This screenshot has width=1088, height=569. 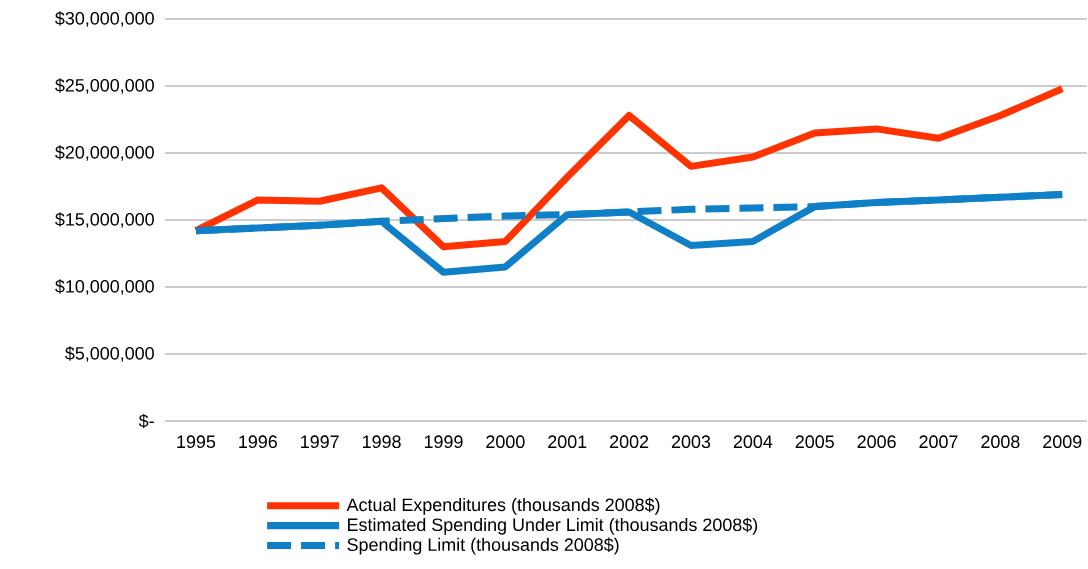 What do you see at coordinates (1062, 442) in the screenshot?
I see `x-tick-label: 2009` at bounding box center [1062, 442].